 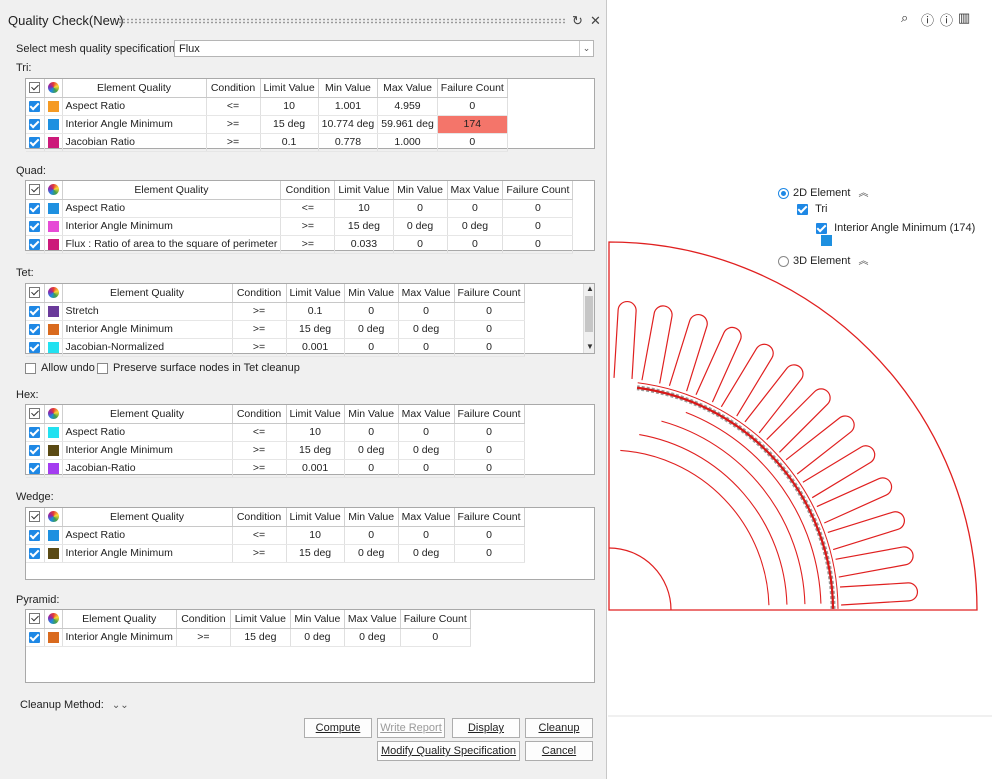 I want to click on table-row: Aspect Ratio <= 10 1.001 4.959 0, so click(x=267, y=106).